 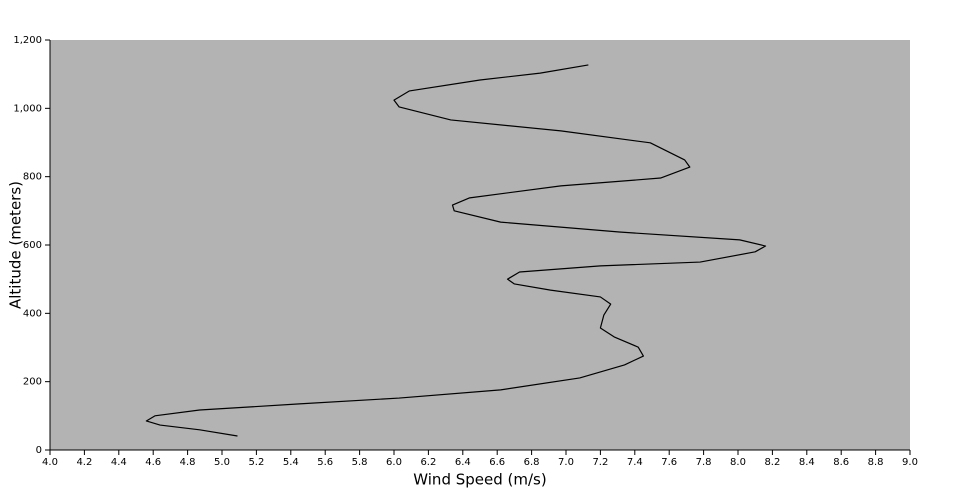 I want to click on x-tick-label: 8.0, so click(x=738, y=462).